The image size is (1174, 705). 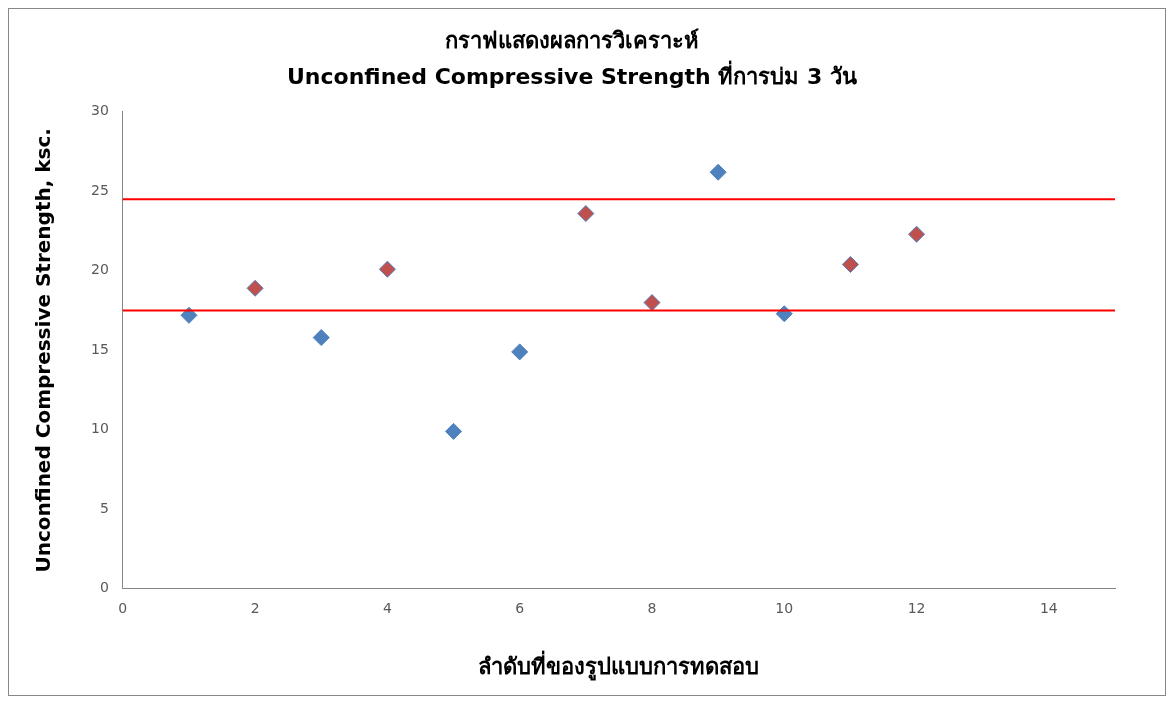 I want to click on y-tick-label: 30, so click(x=99, y=110).